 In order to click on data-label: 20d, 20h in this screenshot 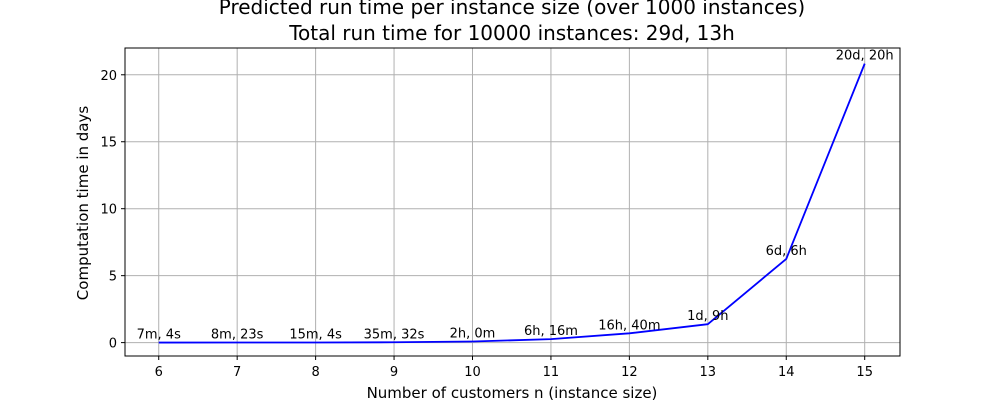, I will do `click(865, 56)`.